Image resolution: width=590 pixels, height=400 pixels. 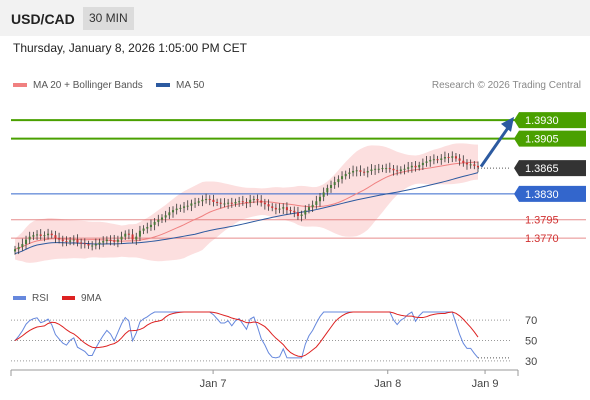 What do you see at coordinates (542, 195) in the screenshot?
I see `pivot-level-label: 1.3830` at bounding box center [542, 195].